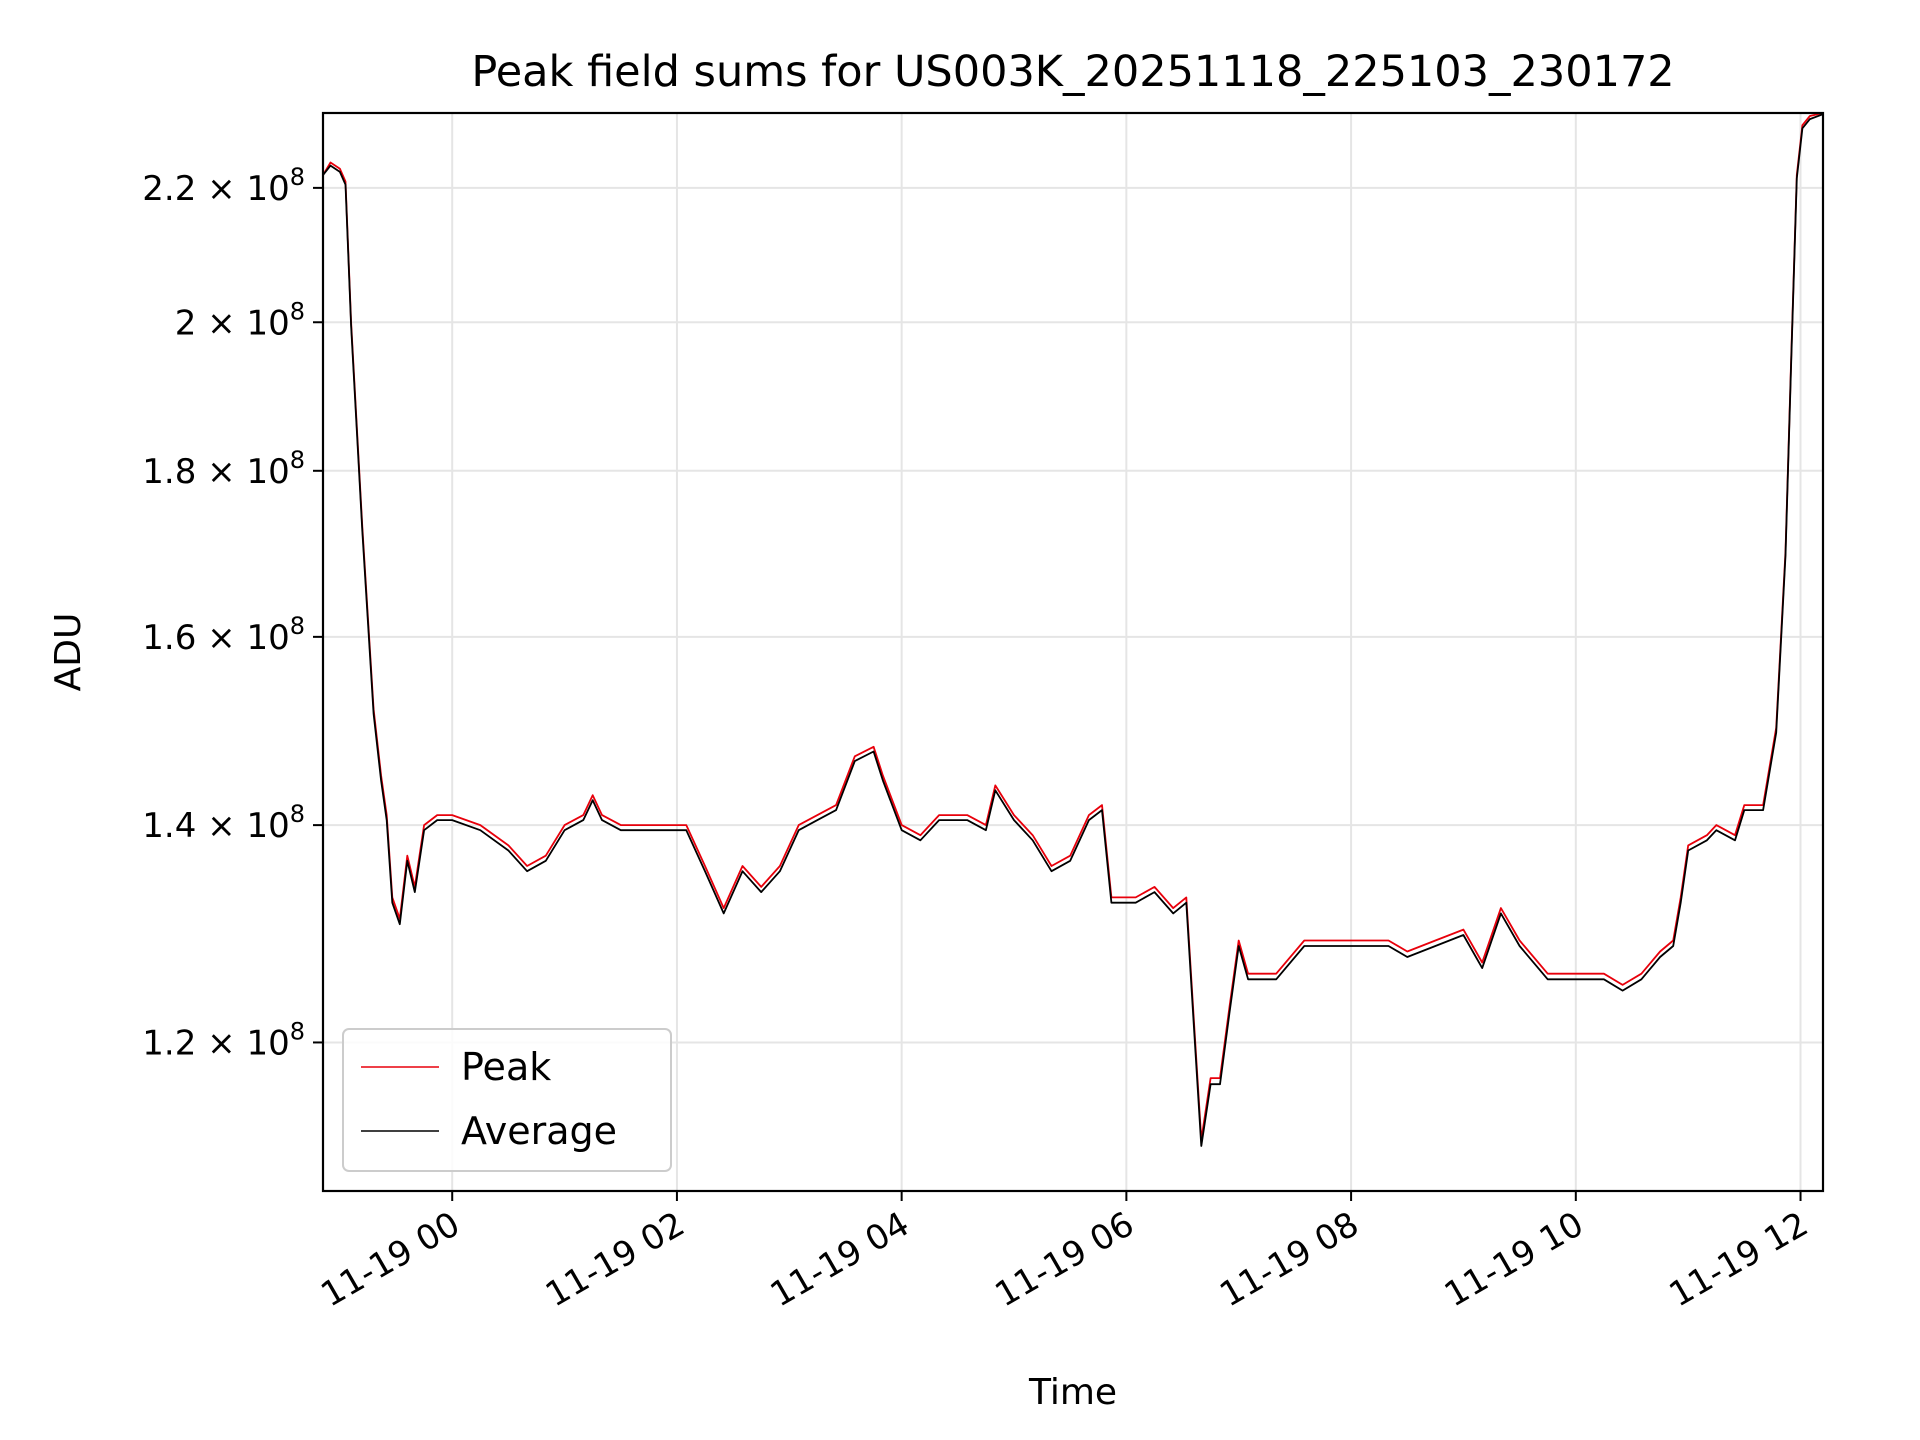  Describe the element at coordinates (169, 826) in the screenshot. I see `y-tick-mantissa: 1.4` at that location.